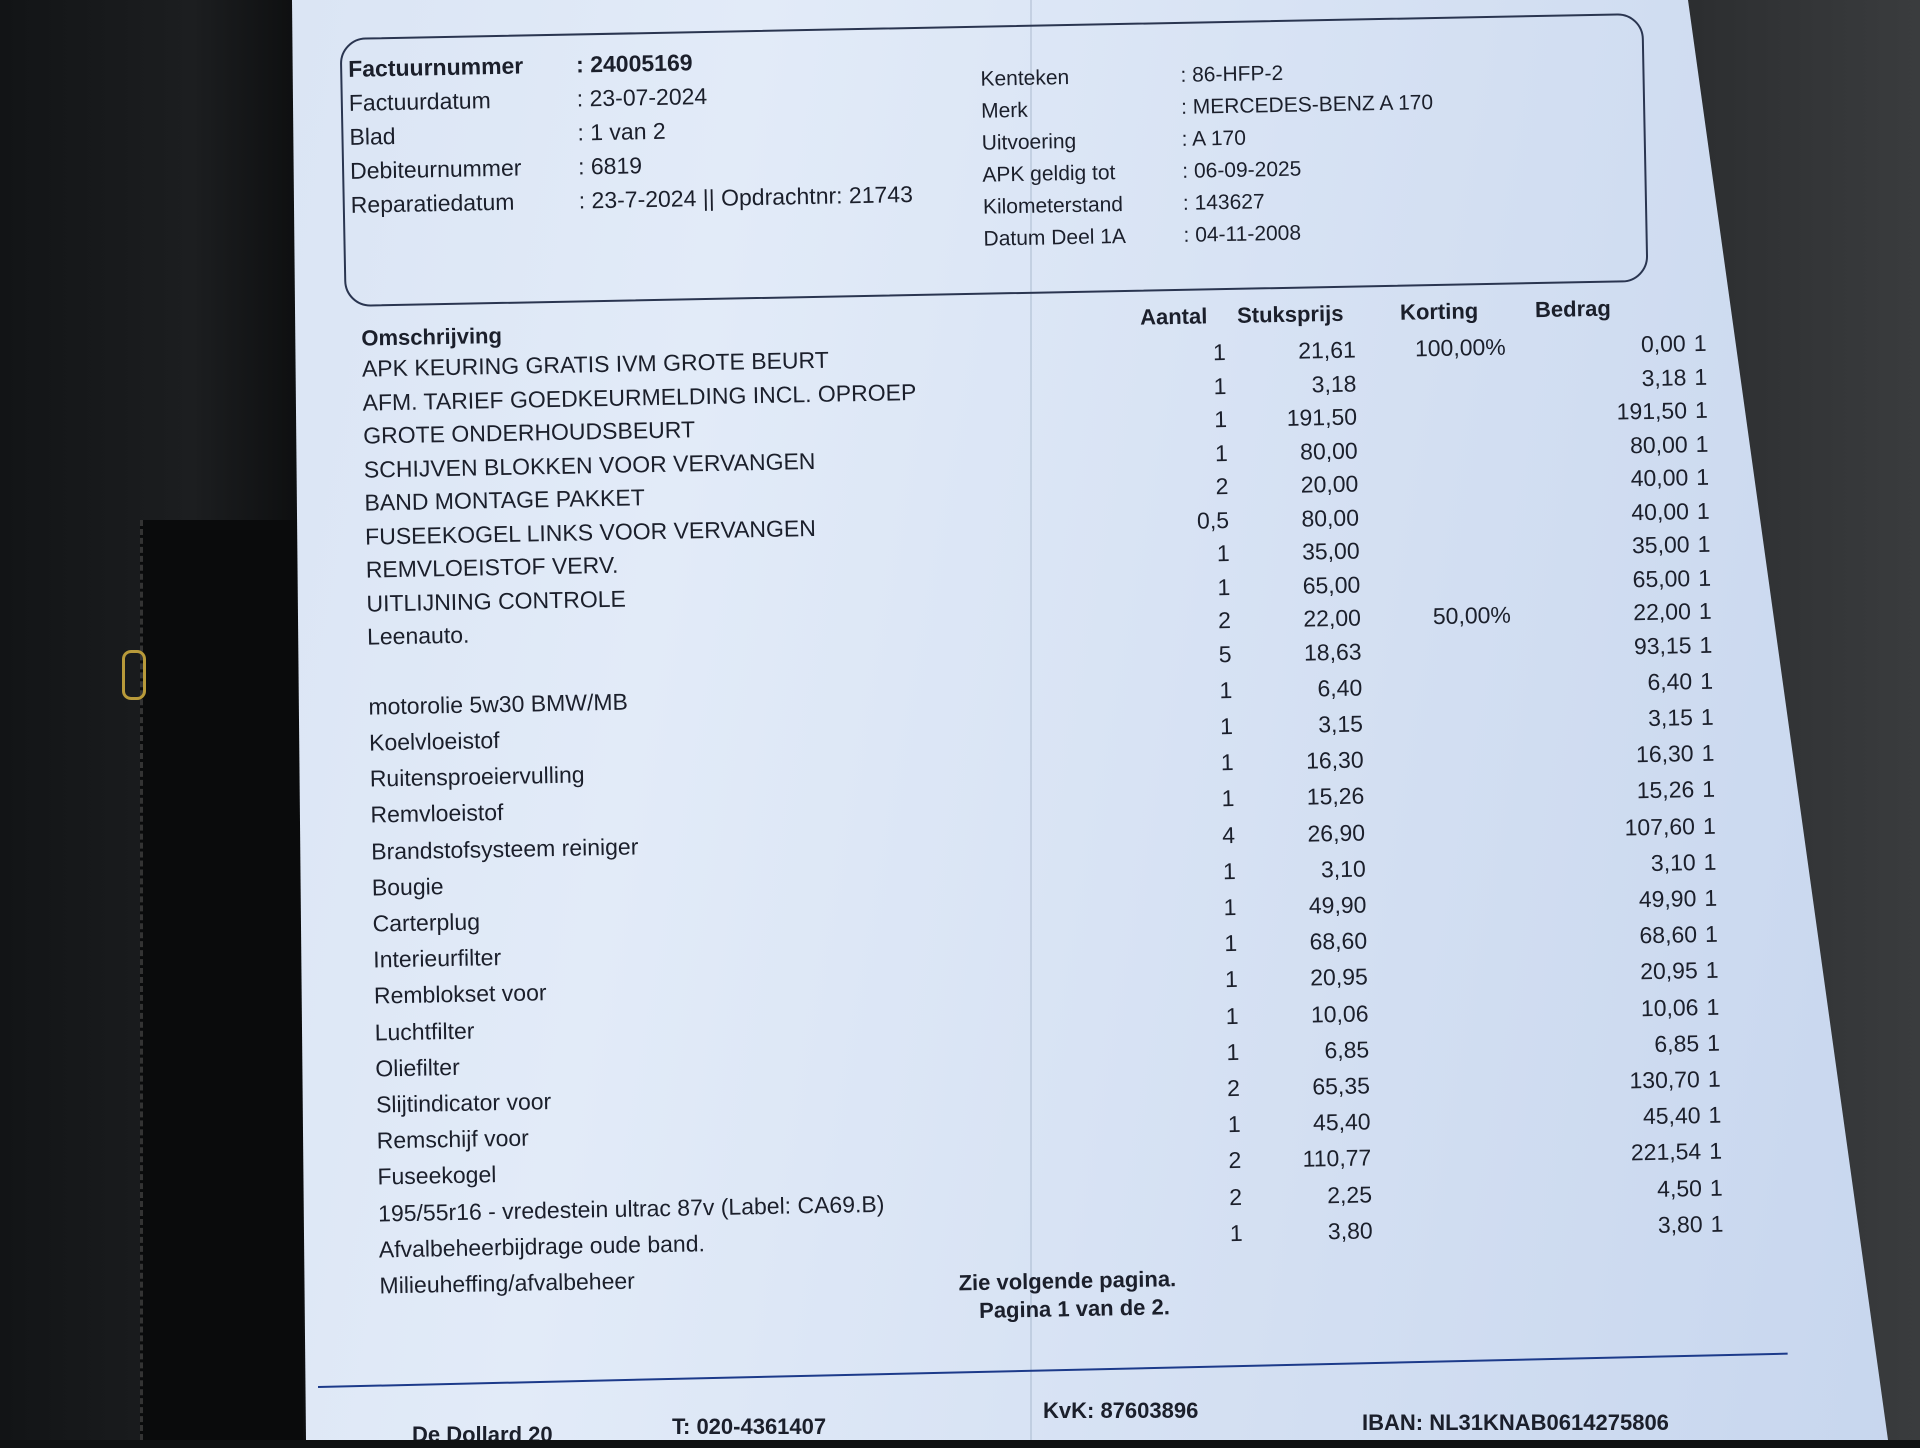  I want to click on meta-value: : 24005169, so click(634, 63).